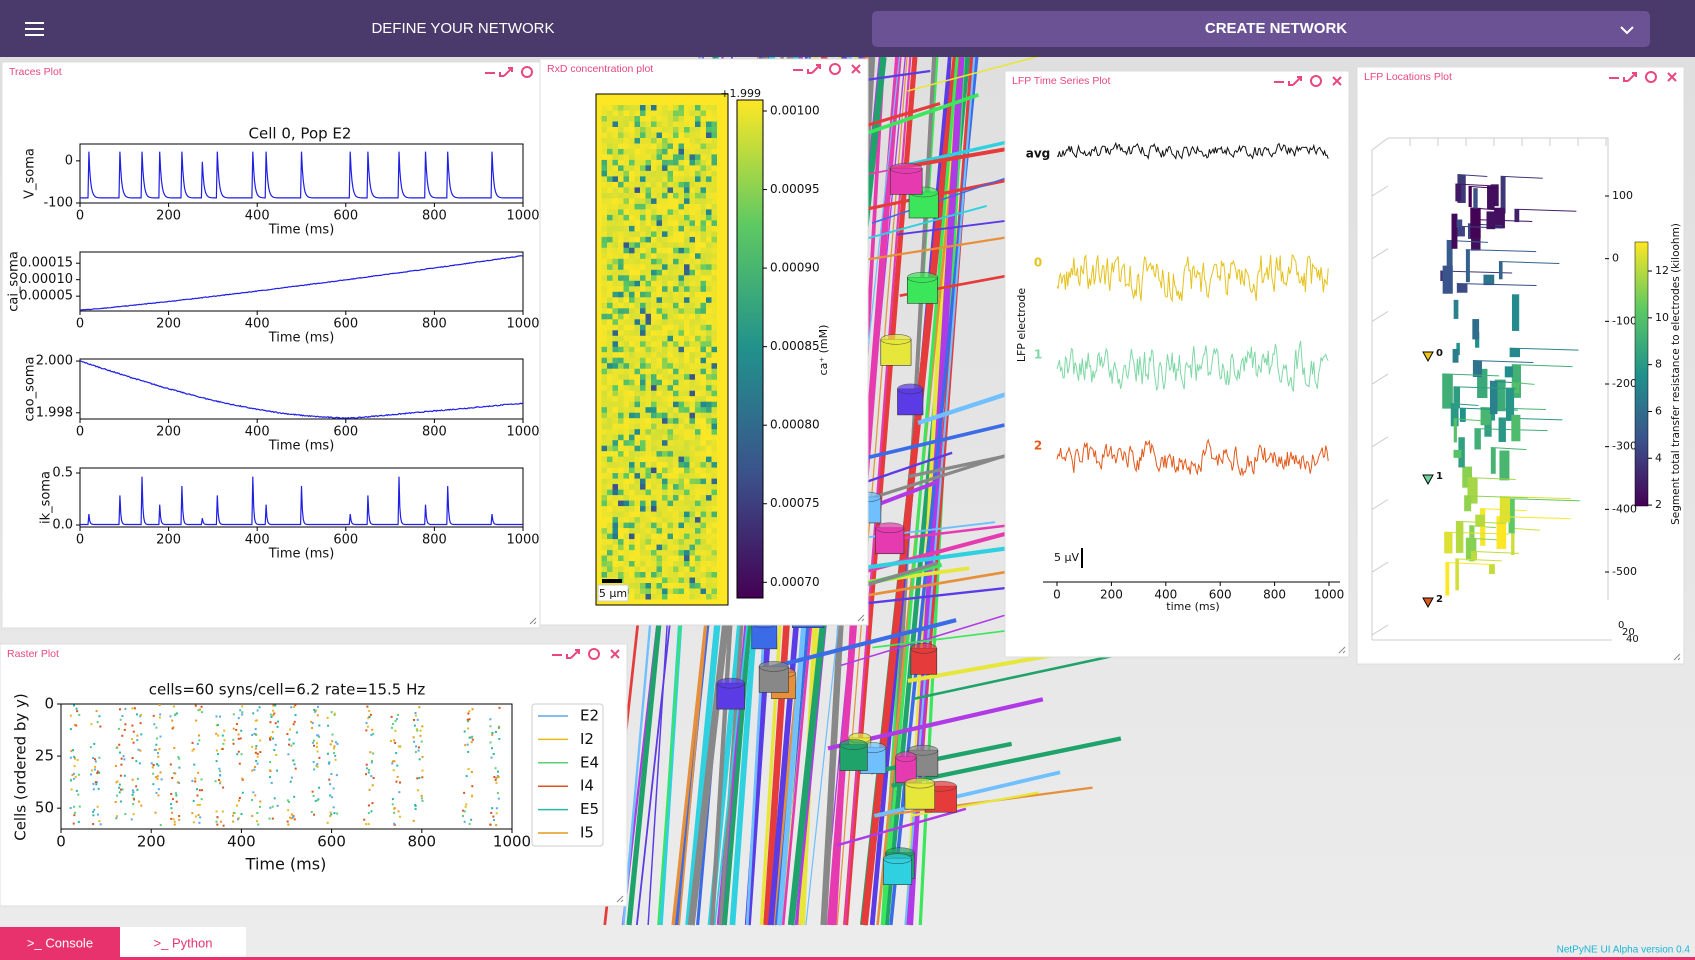 Image resolution: width=1695 pixels, height=960 pixels. Describe the element at coordinates (168, 324) in the screenshot. I see `x-tick-label: 200` at that location.